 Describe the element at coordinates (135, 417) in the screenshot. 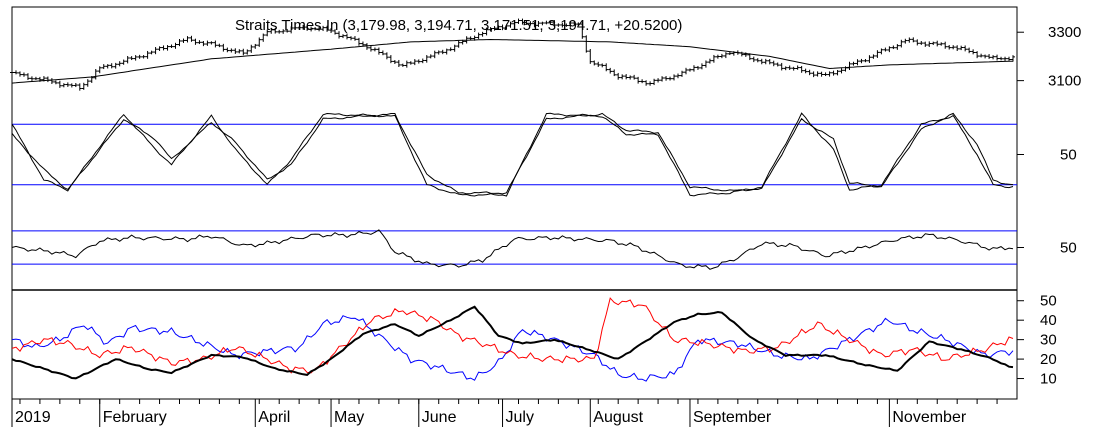

I see `month-label: February` at that location.